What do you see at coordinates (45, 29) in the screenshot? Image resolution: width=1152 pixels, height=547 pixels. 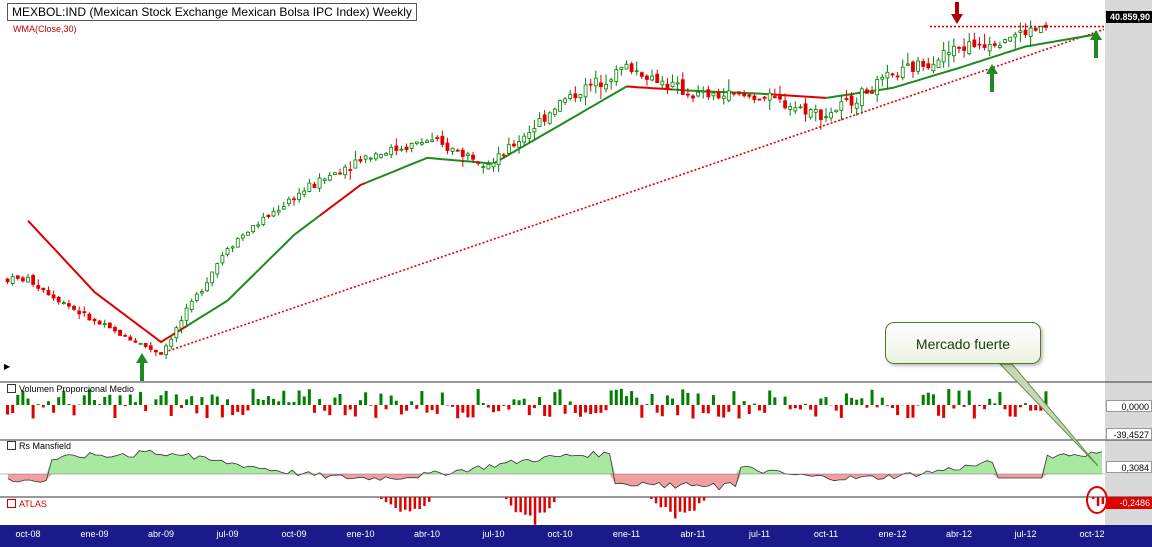 I see `wma-indicator-label: WMA(Close,30)` at bounding box center [45, 29].